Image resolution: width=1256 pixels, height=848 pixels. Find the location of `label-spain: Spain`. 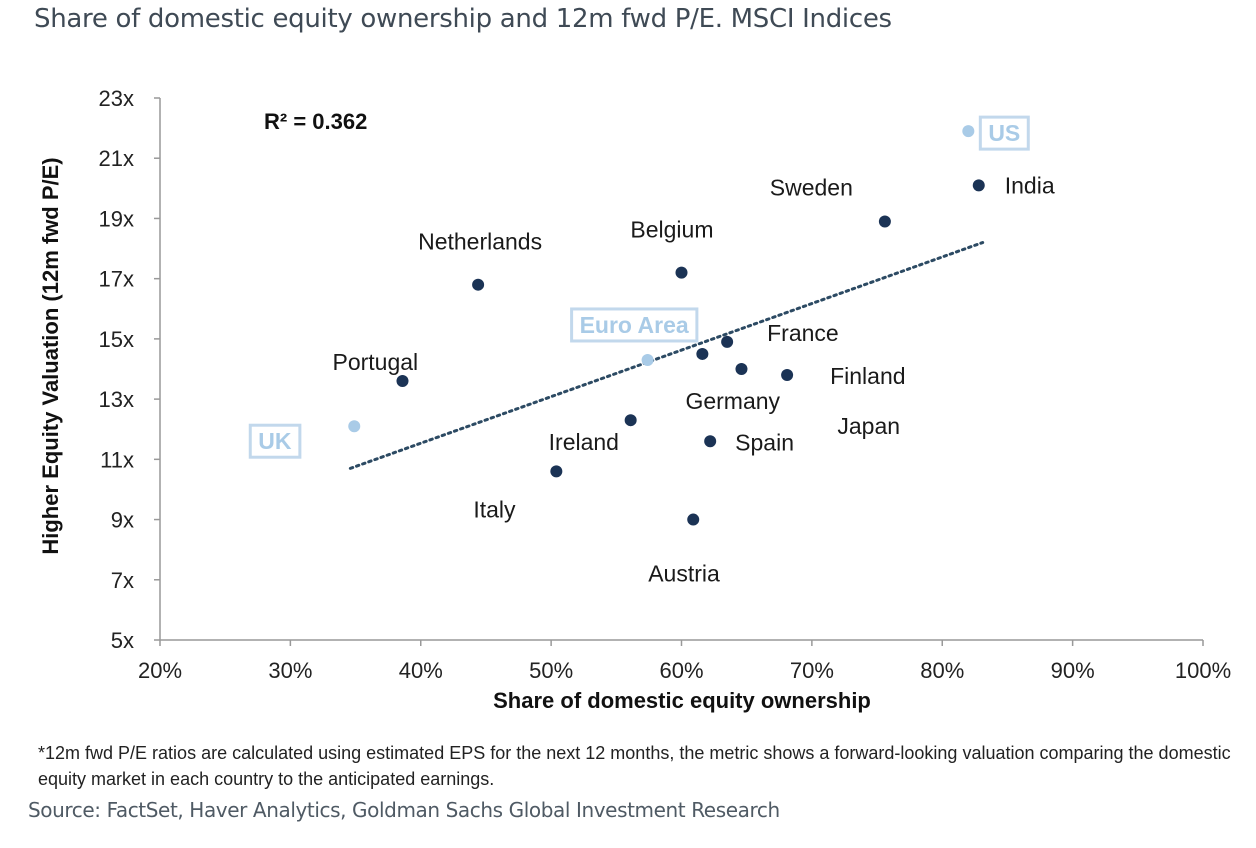

label-spain: Spain is located at coordinates (764, 442).